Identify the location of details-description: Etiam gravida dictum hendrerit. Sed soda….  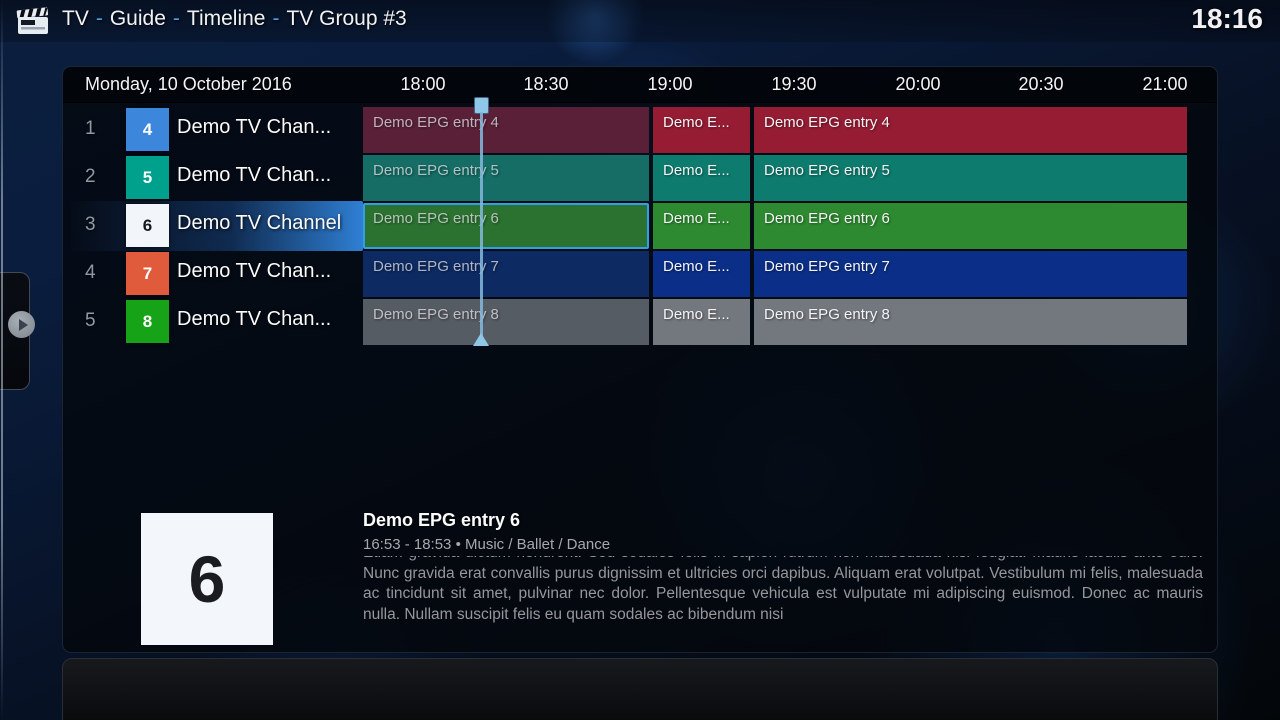
(783, 595).